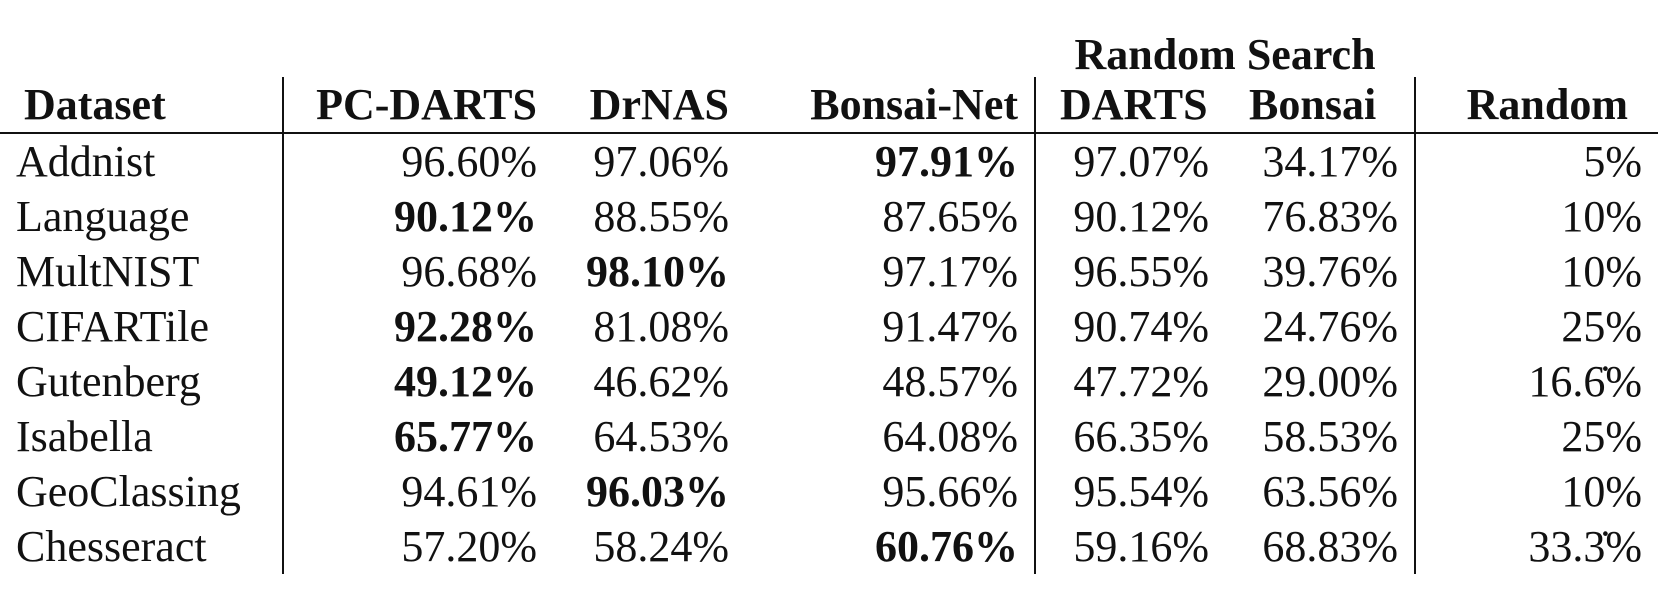 This screenshot has height=592, width=1658. Describe the element at coordinates (649, 105) in the screenshot. I see `column-header-drnas: DrNAS` at that location.